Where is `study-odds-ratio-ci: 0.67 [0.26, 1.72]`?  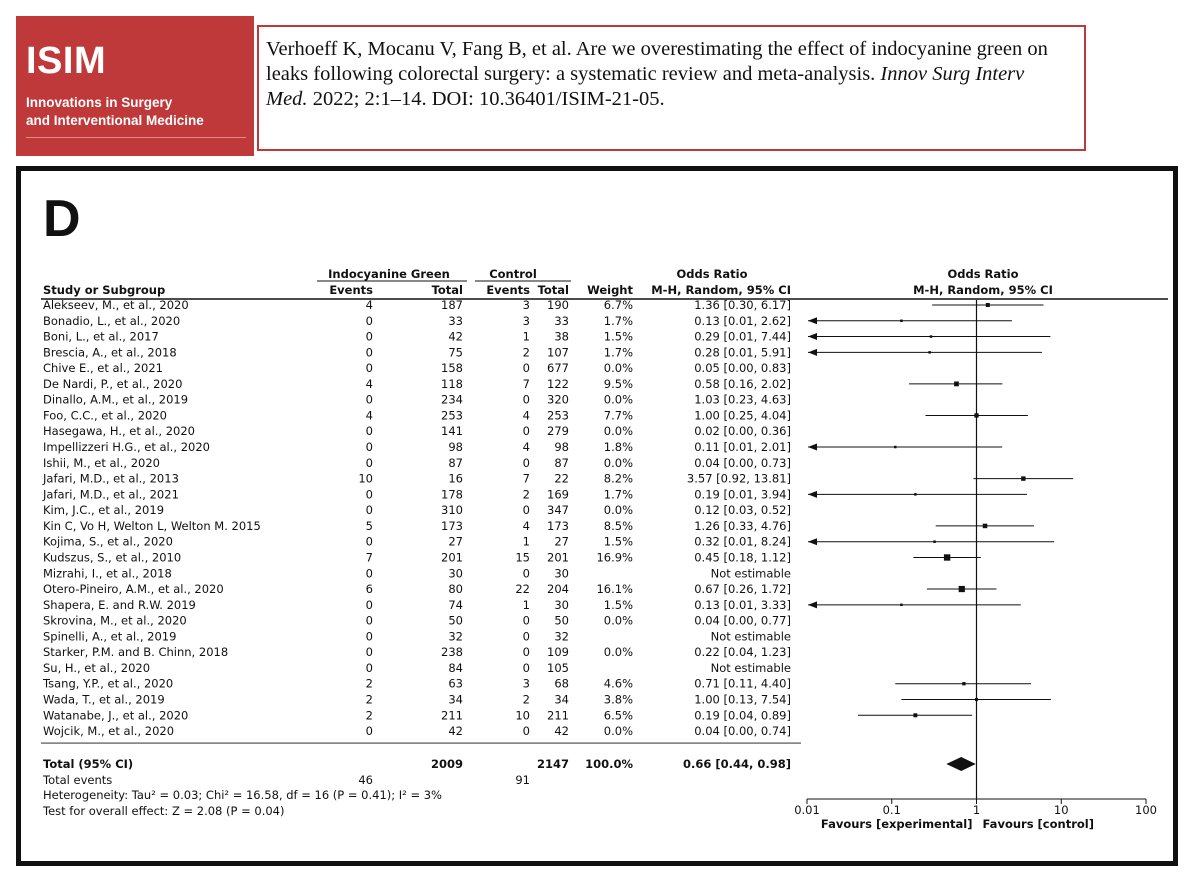
study-odds-ratio-ci: 0.67 [0.26, 1.72] is located at coordinates (742, 589).